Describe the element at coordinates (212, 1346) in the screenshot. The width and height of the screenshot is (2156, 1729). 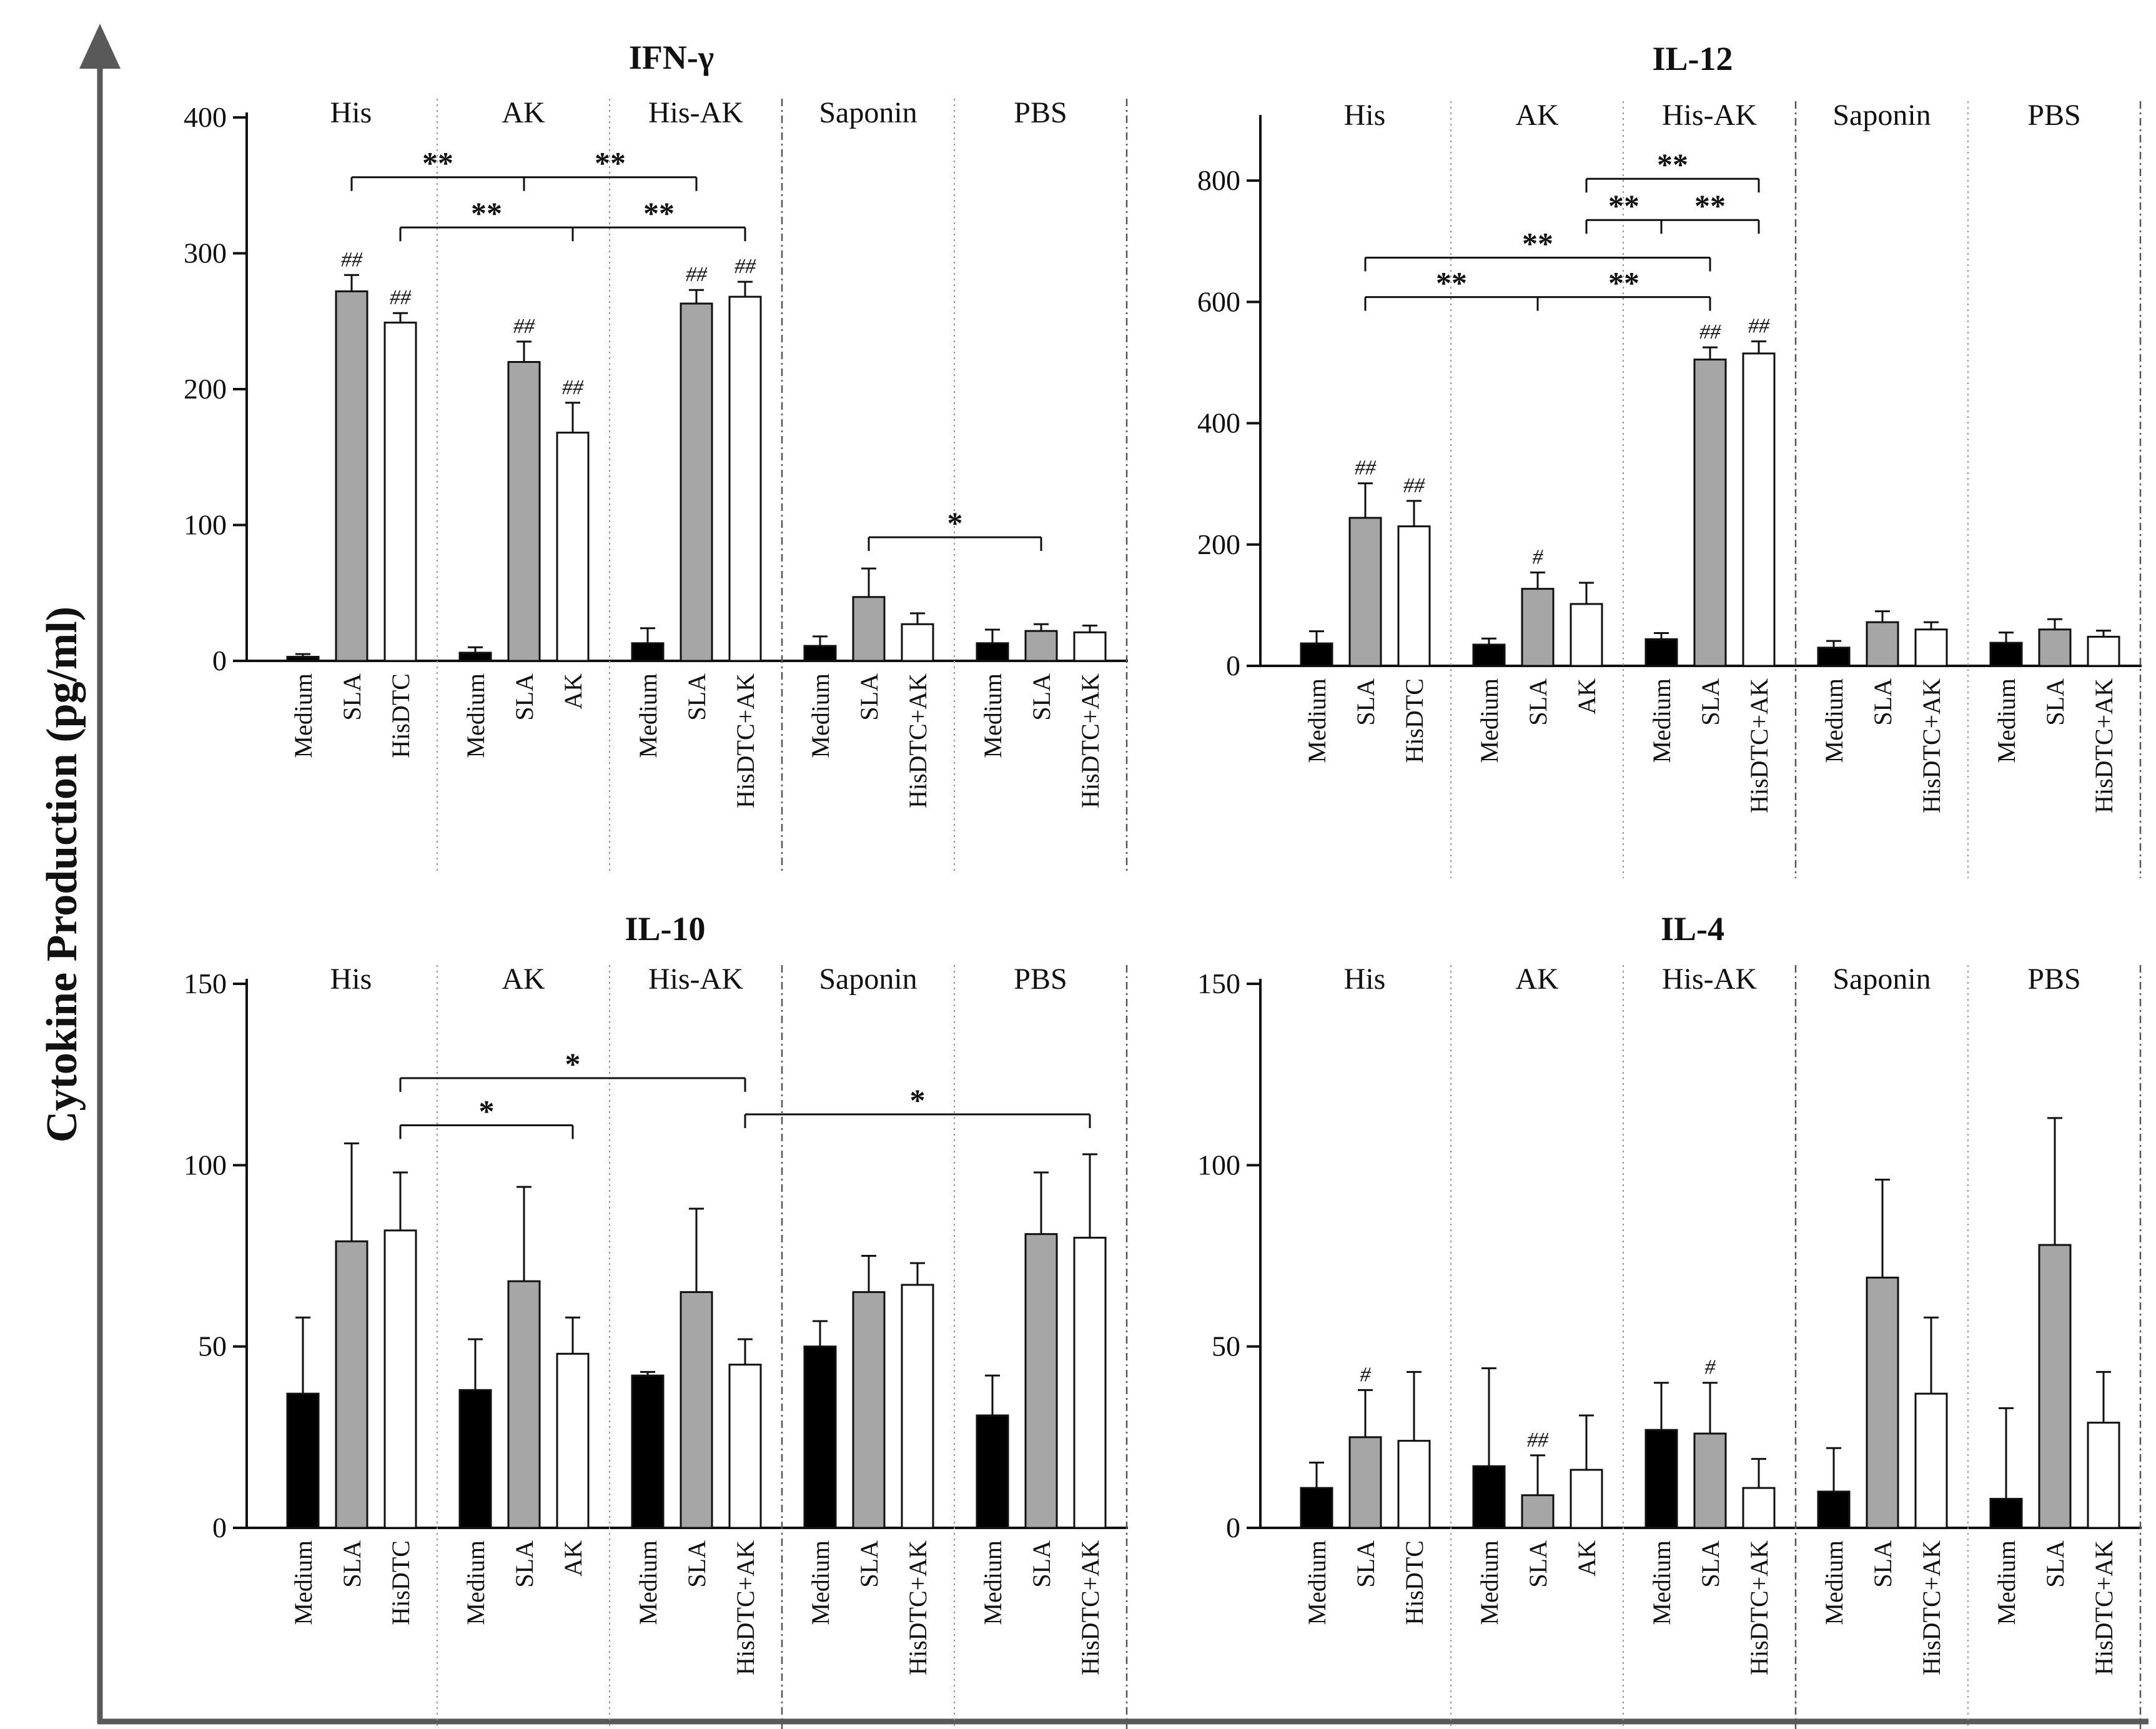
I see `y-tick-label: 50` at that location.